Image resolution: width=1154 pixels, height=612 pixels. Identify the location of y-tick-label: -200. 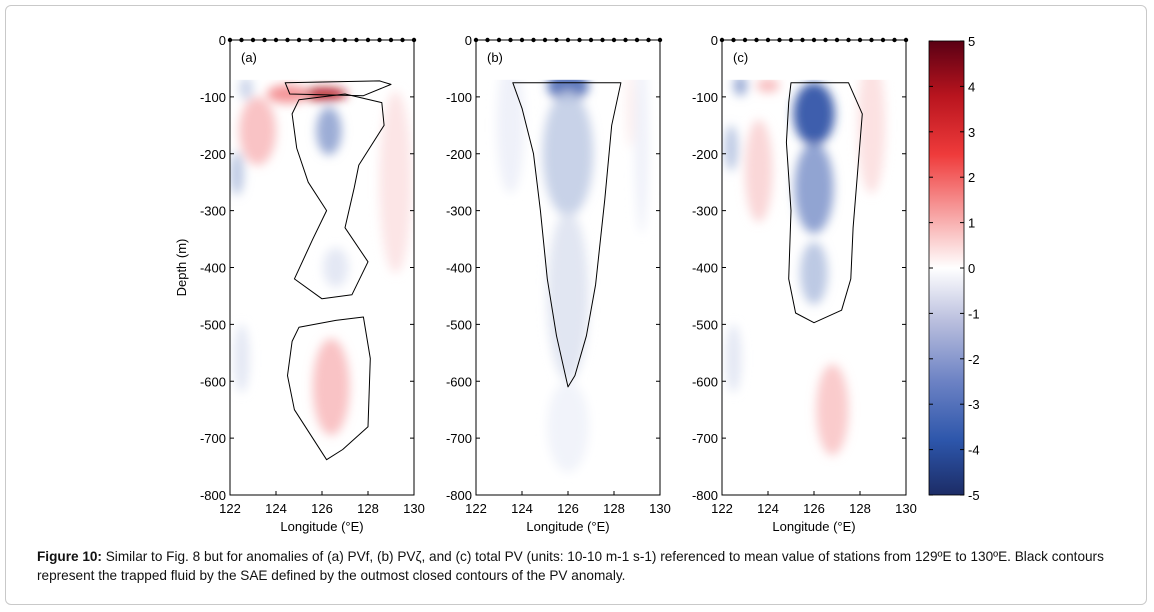
(705, 154).